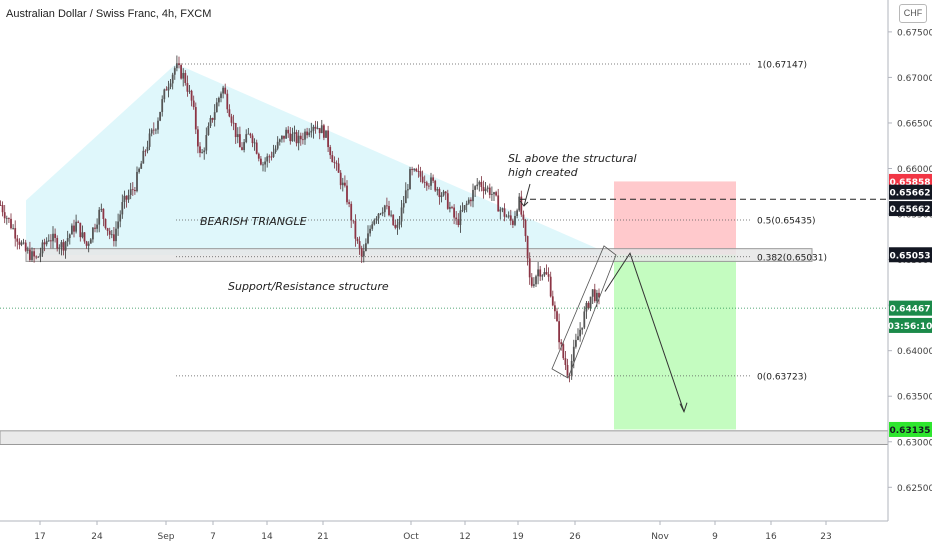  What do you see at coordinates (213, 537) in the screenshot?
I see `x-tick-label: 7` at bounding box center [213, 537].